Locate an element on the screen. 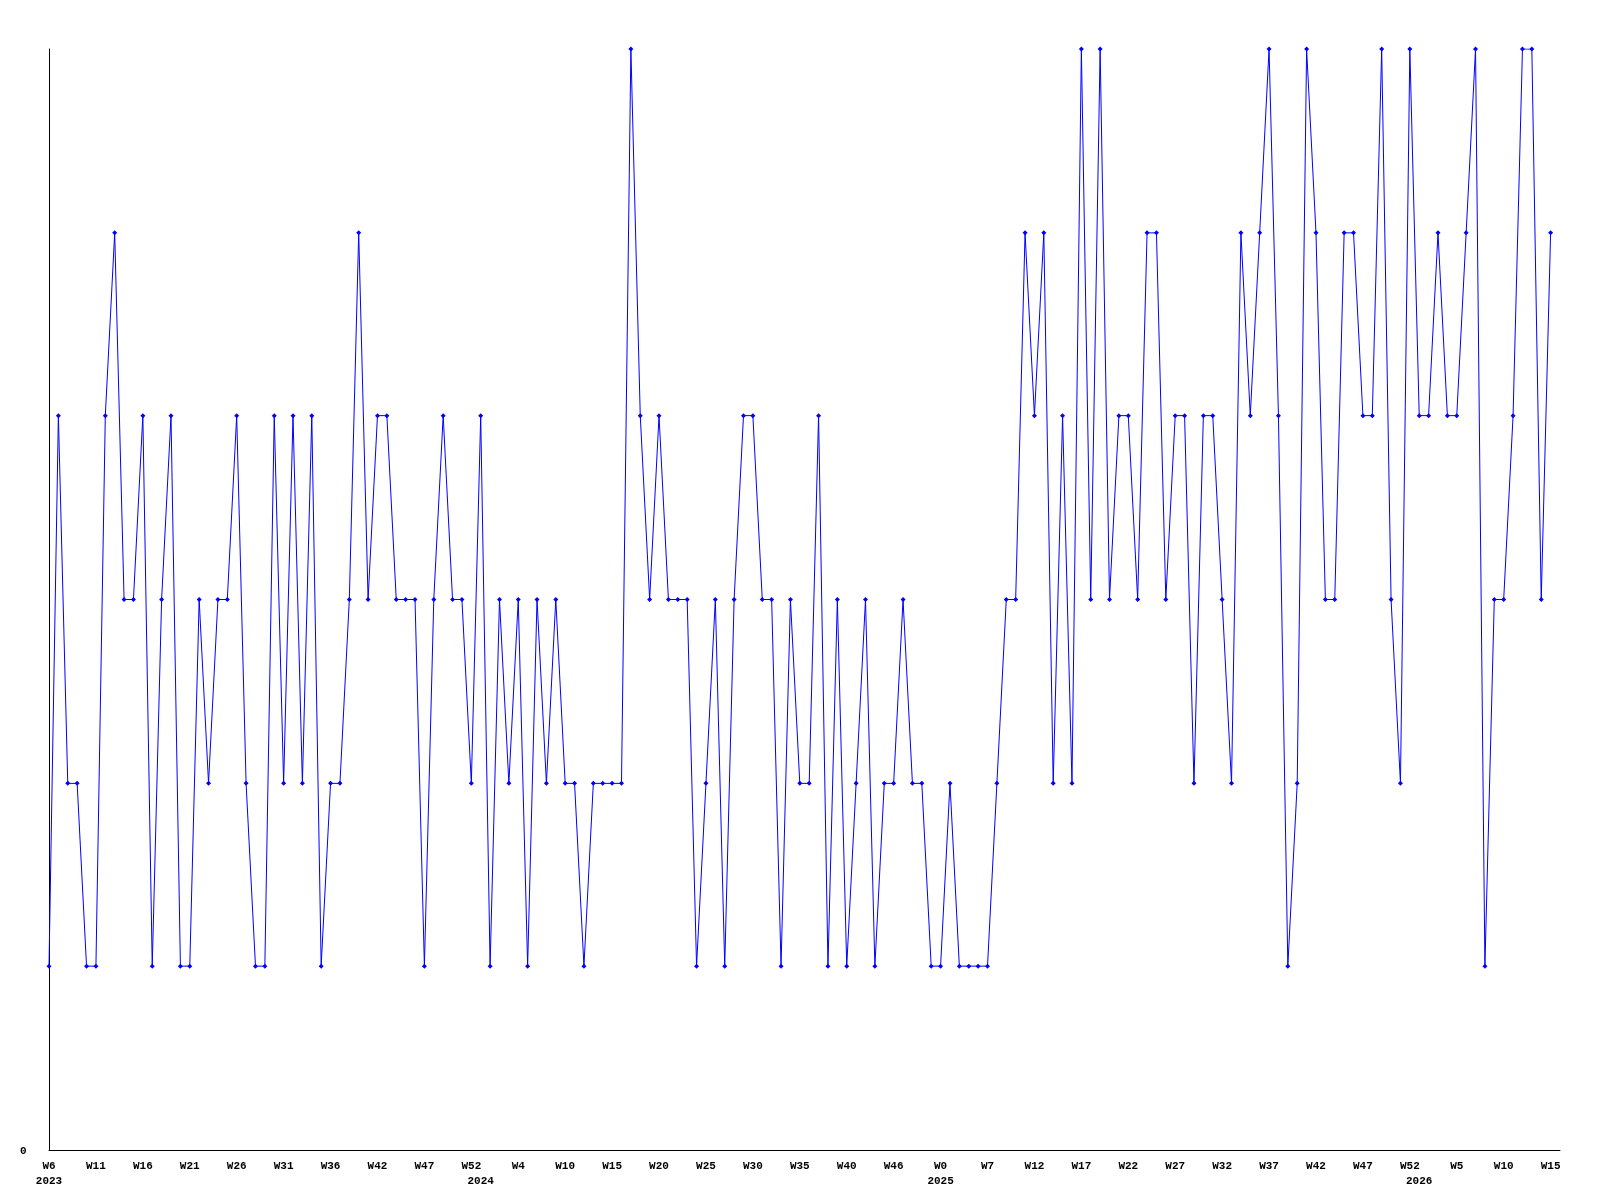 The image size is (1600, 1200). x-tick-label: W5 is located at coordinates (1457, 1165).